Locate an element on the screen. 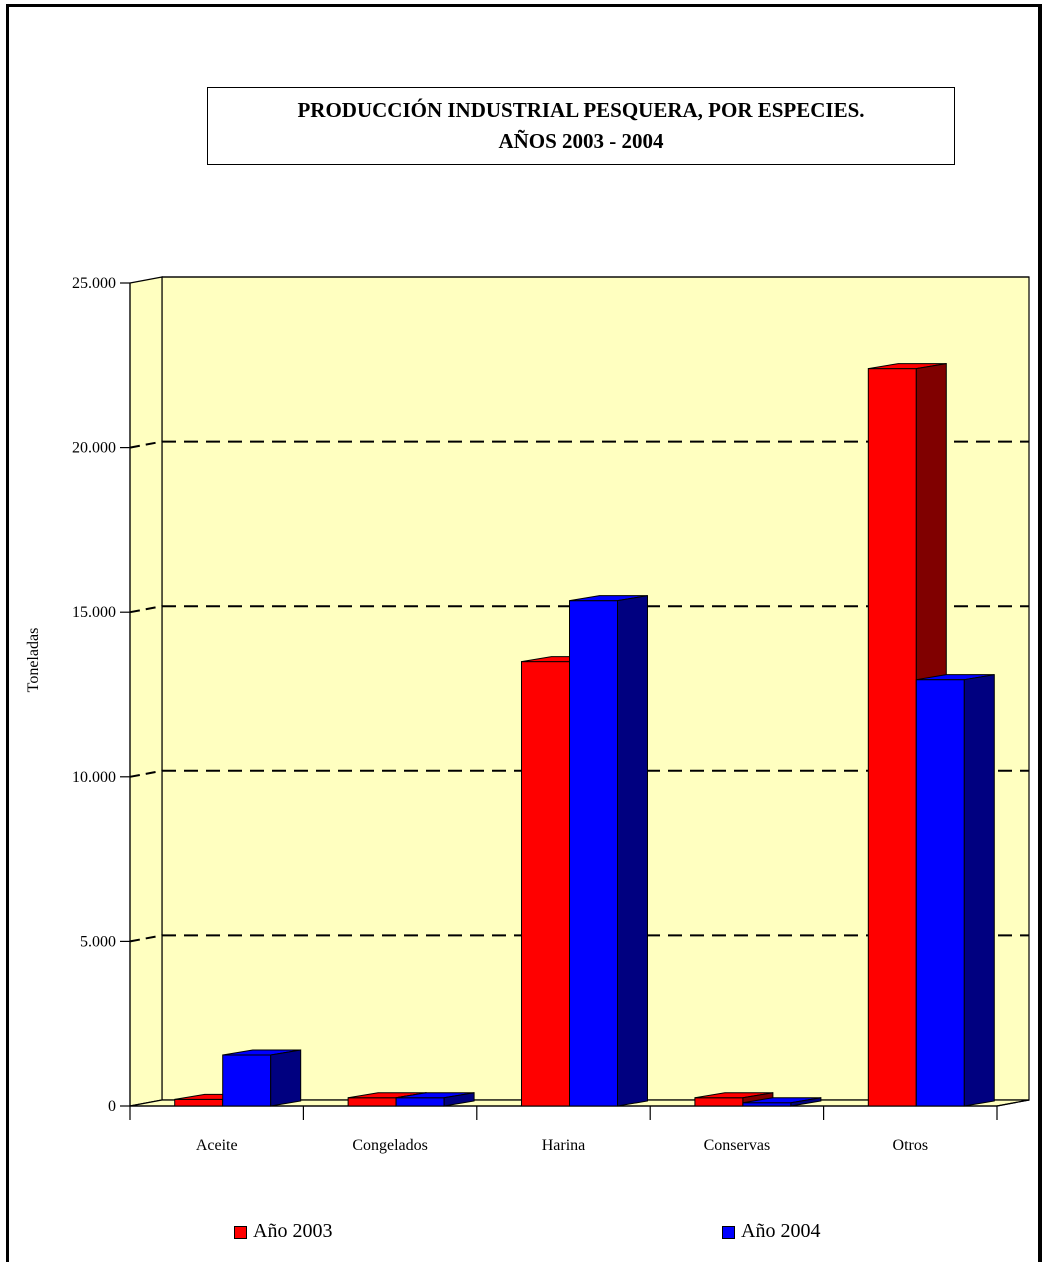  legend-label-2004: Año 2004 is located at coordinates (781, 1231).